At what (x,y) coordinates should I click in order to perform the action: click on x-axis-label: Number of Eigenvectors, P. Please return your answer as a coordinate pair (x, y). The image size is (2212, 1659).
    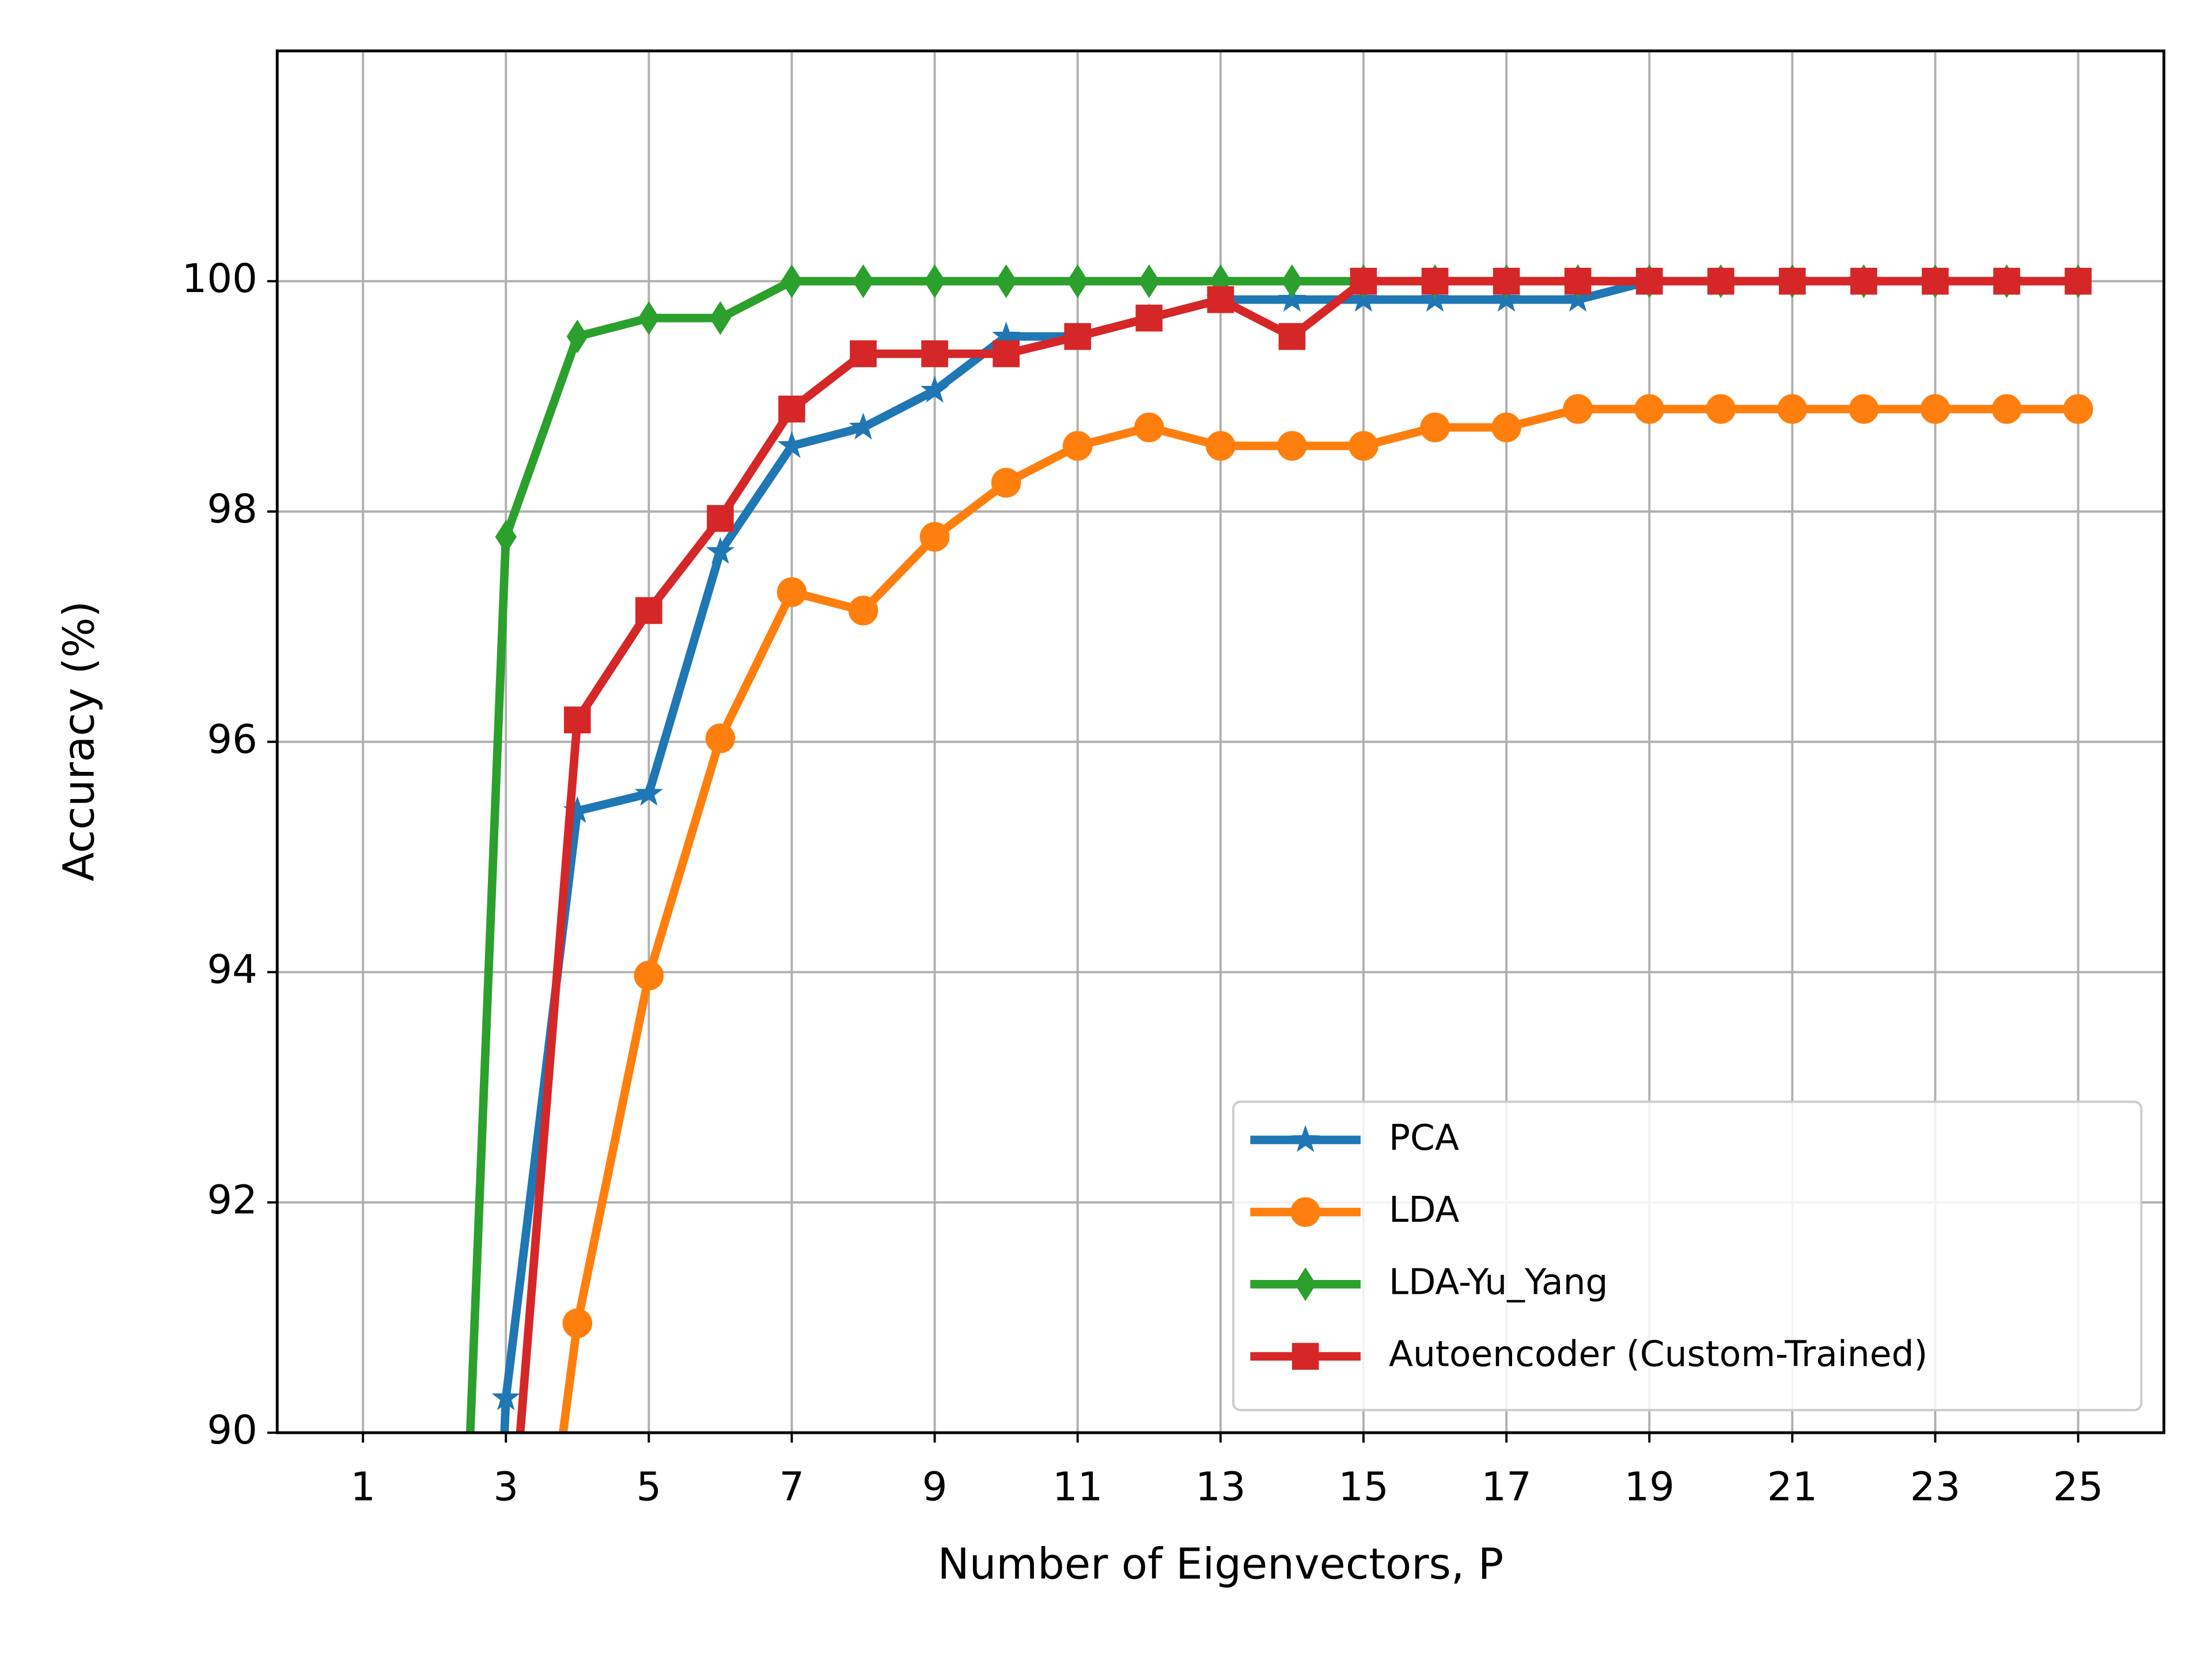
    Looking at the image, I should click on (1221, 1564).